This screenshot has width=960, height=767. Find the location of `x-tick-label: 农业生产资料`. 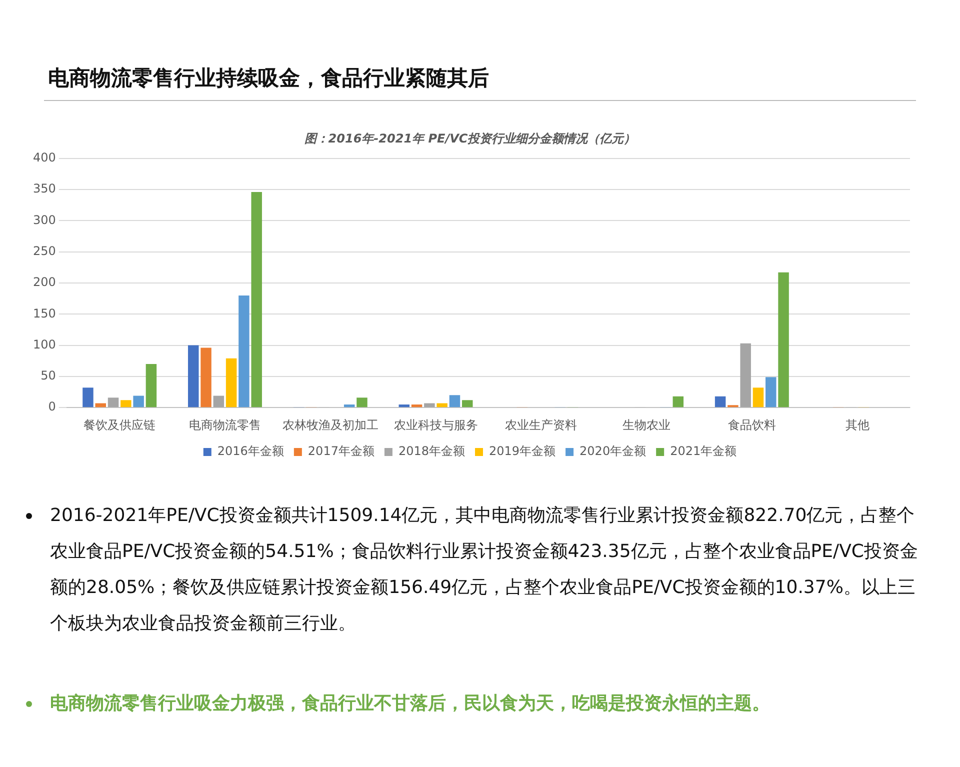

x-tick-label: 农业生产资料 is located at coordinates (541, 425).